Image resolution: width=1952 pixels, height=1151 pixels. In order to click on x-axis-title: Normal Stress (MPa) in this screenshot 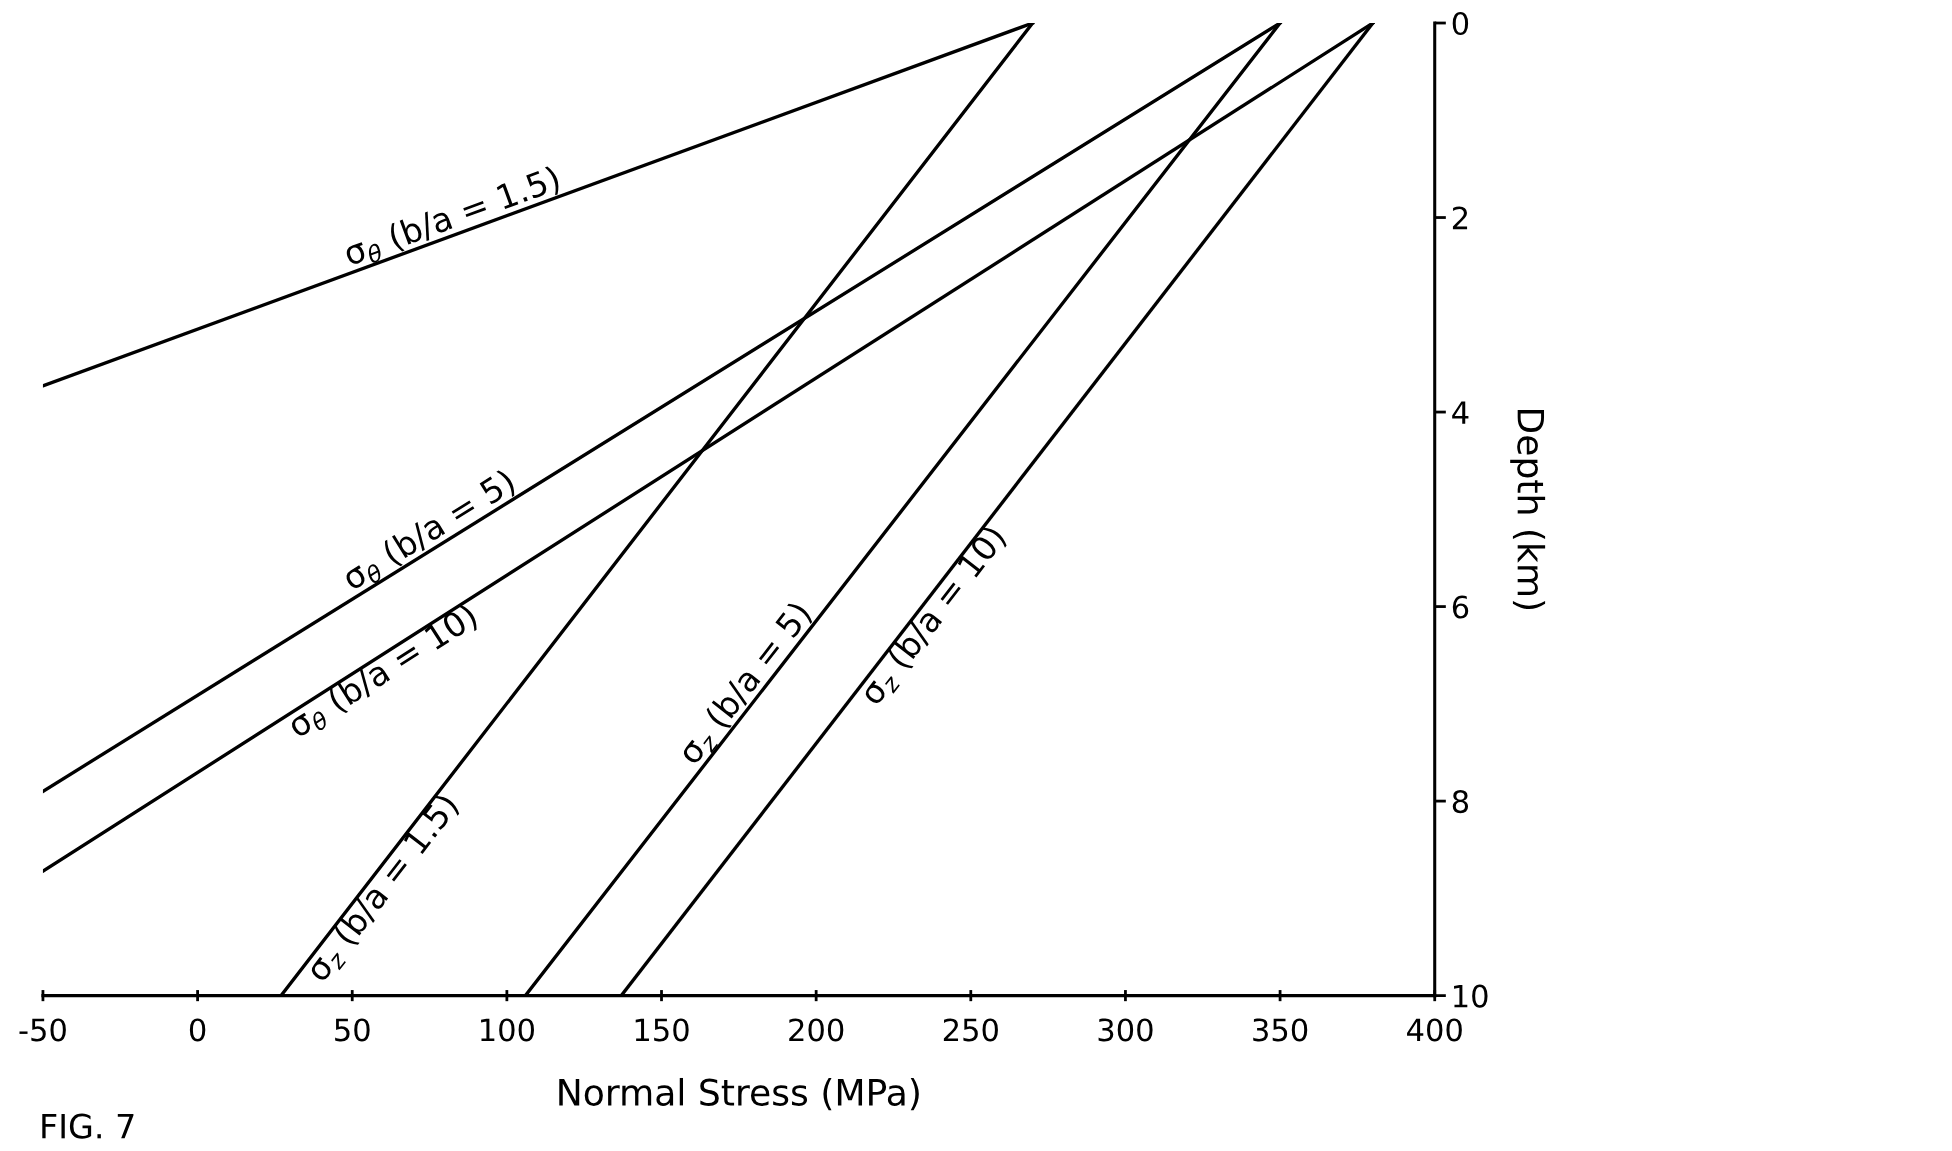, I will do `click(739, 1094)`.